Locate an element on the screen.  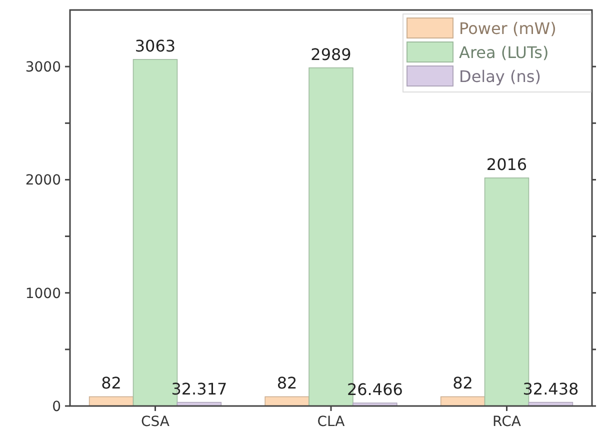
data-label: 26.466 is located at coordinates (374, 390).